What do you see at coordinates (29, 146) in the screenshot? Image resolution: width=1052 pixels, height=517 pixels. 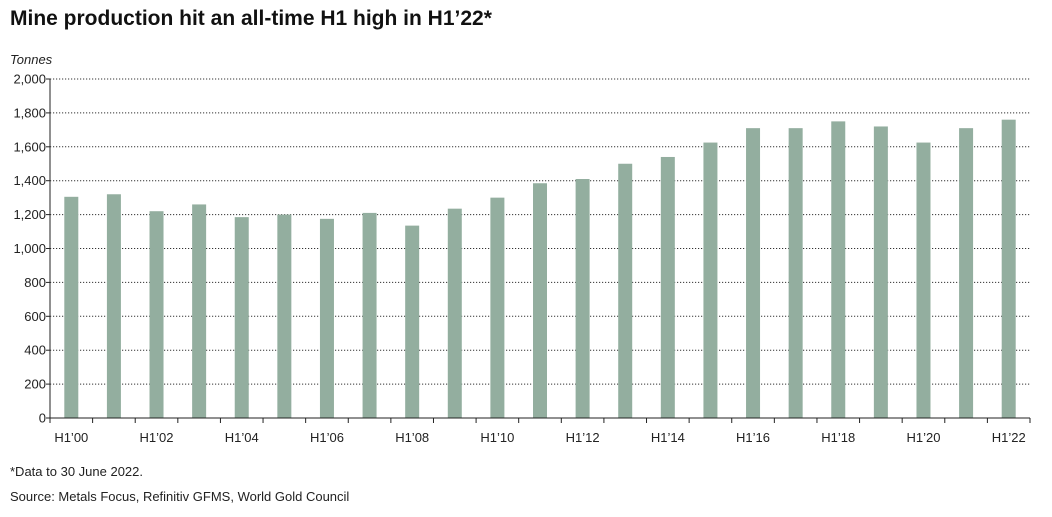 I see `y-tick-label: 1,600` at bounding box center [29, 146].